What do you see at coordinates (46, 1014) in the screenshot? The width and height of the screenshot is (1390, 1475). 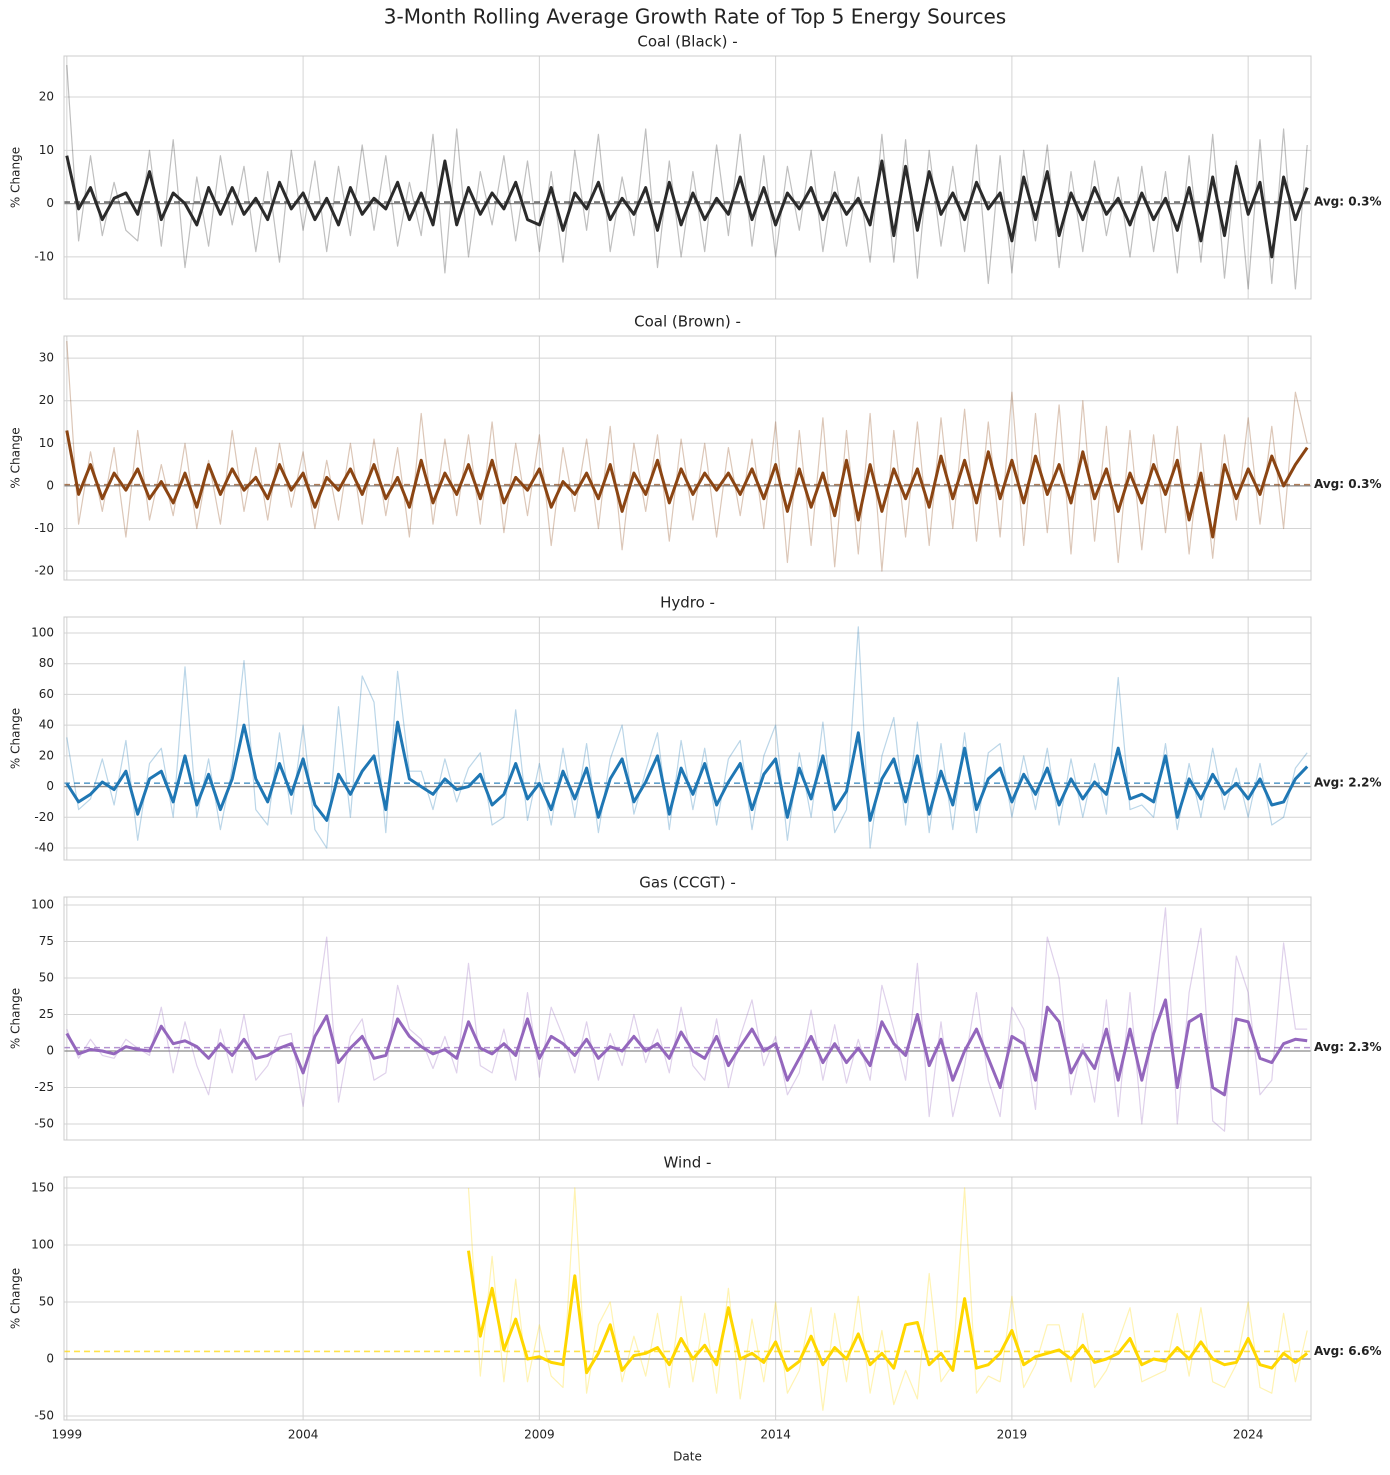 I see `y-tick-label: 25` at bounding box center [46, 1014].